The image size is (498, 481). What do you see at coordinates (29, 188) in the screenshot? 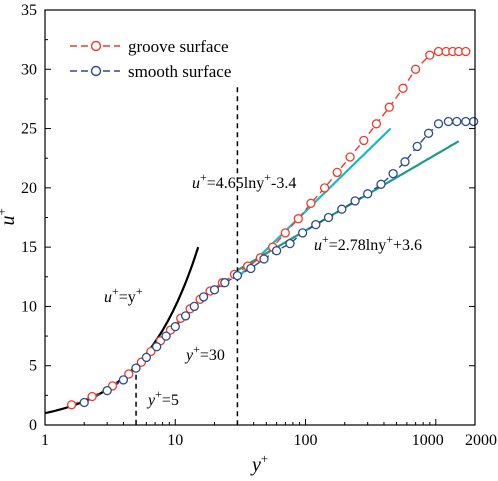
I see `y-tick-label: 20` at bounding box center [29, 188].